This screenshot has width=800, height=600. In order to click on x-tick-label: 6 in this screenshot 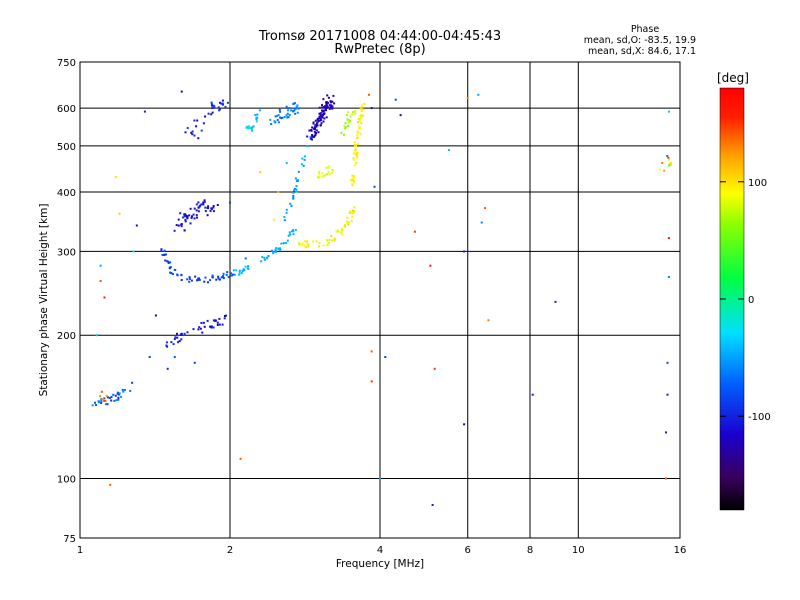, I will do `click(468, 550)`.